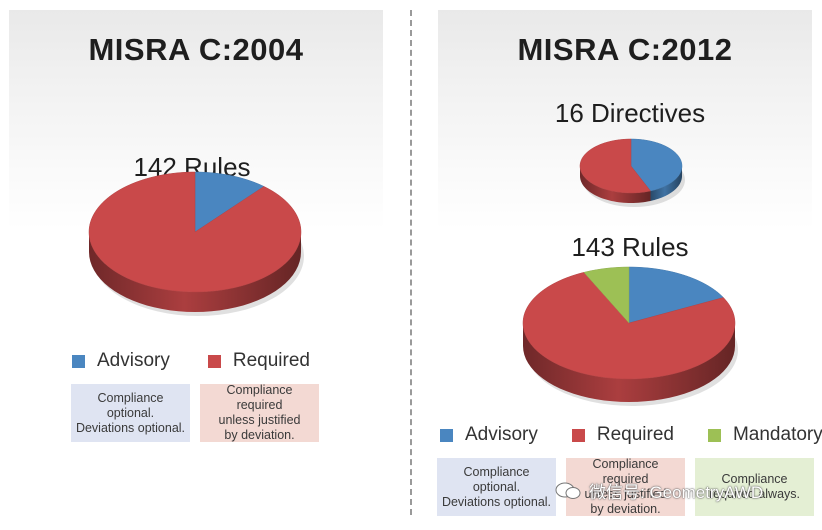 This screenshot has height=530, width=822. Describe the element at coordinates (606, 295) in the screenshot. I see `pie-slice-mandatory` at that location.